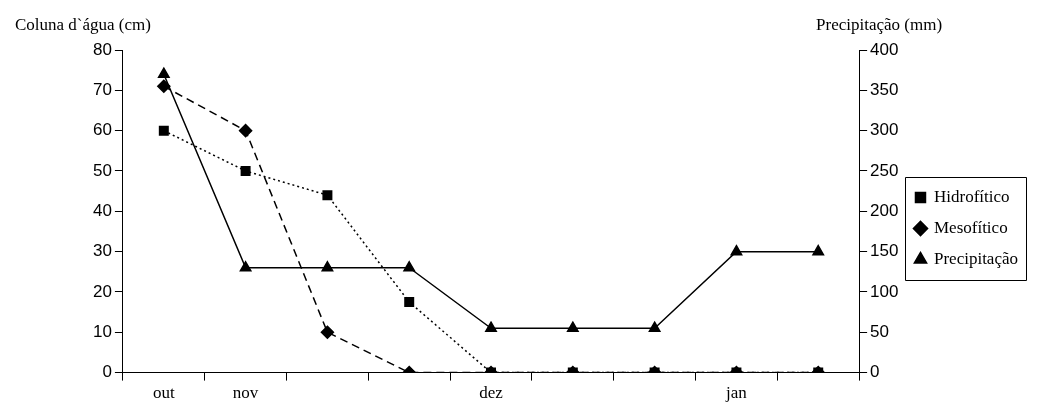 This screenshot has height=417, width=1040. I want to click on y2-tick-label: 200, so click(884, 210).